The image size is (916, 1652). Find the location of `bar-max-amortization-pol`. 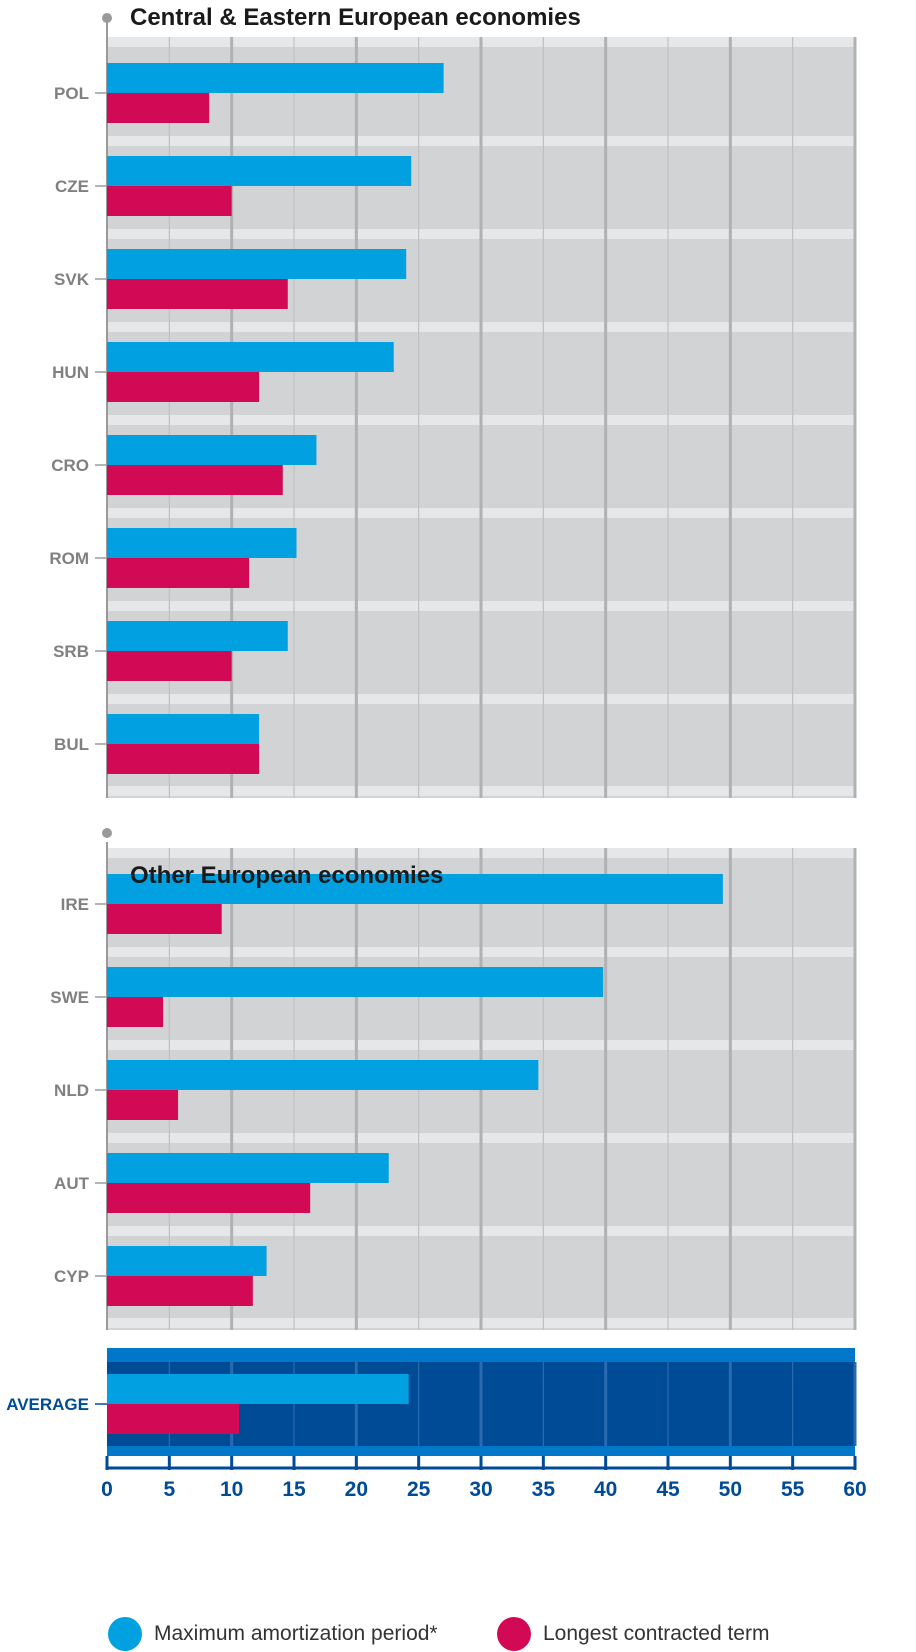

bar-max-amortization-pol is located at coordinates (275, 78).